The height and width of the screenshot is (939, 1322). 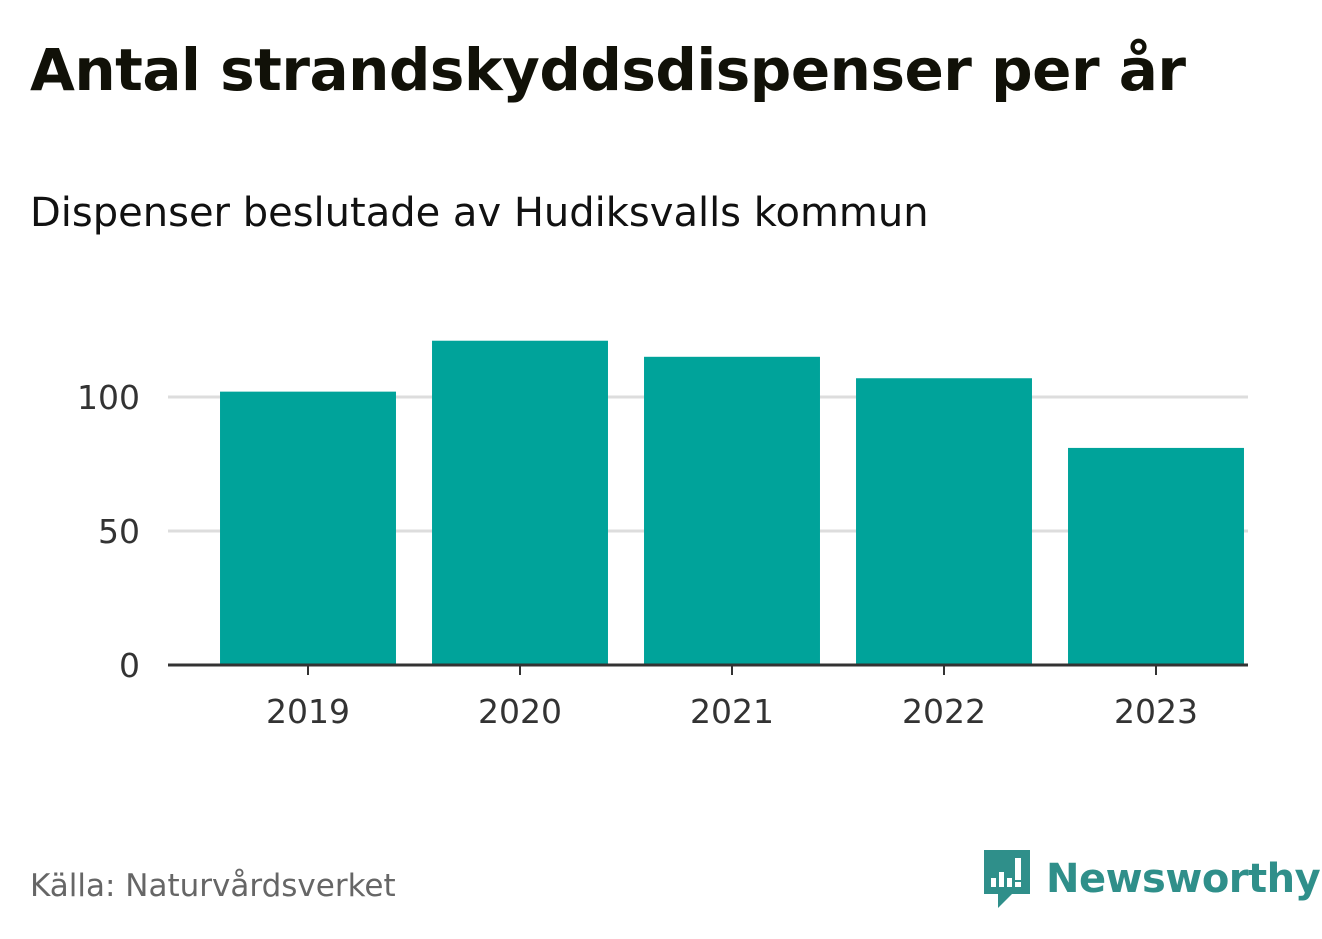 I want to click on brand-logo: Newsworthy, so click(x=1151, y=879).